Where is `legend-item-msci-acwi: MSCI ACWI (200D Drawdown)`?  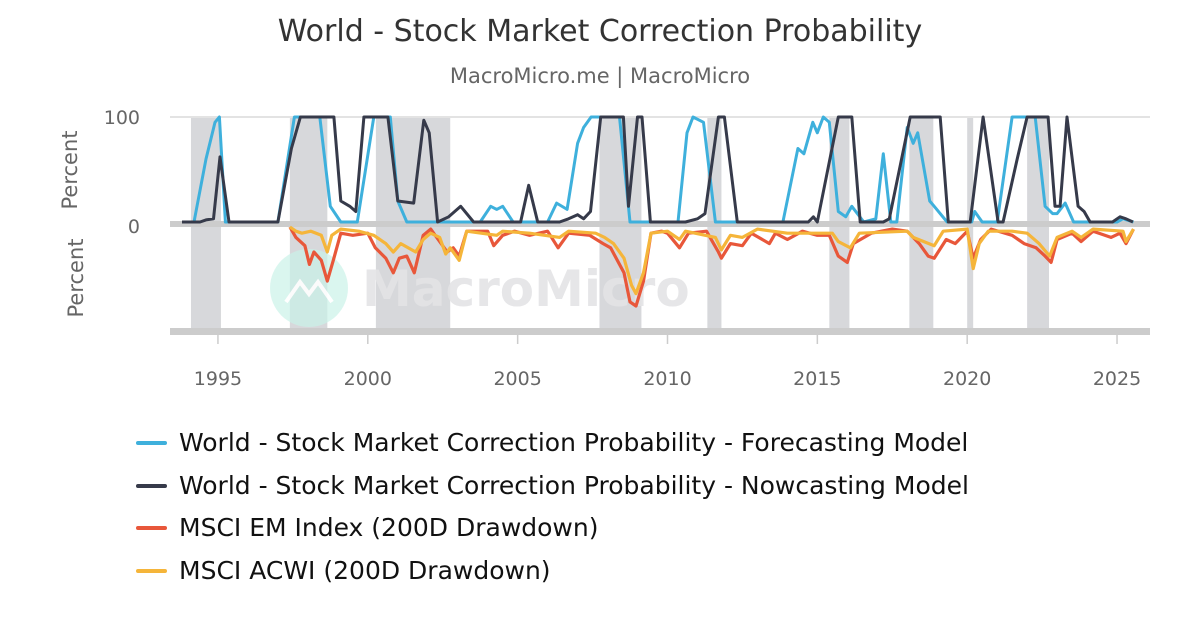
legend-item-msci-acwi: MSCI ACWI (200D Drawdown) is located at coordinates (343, 570).